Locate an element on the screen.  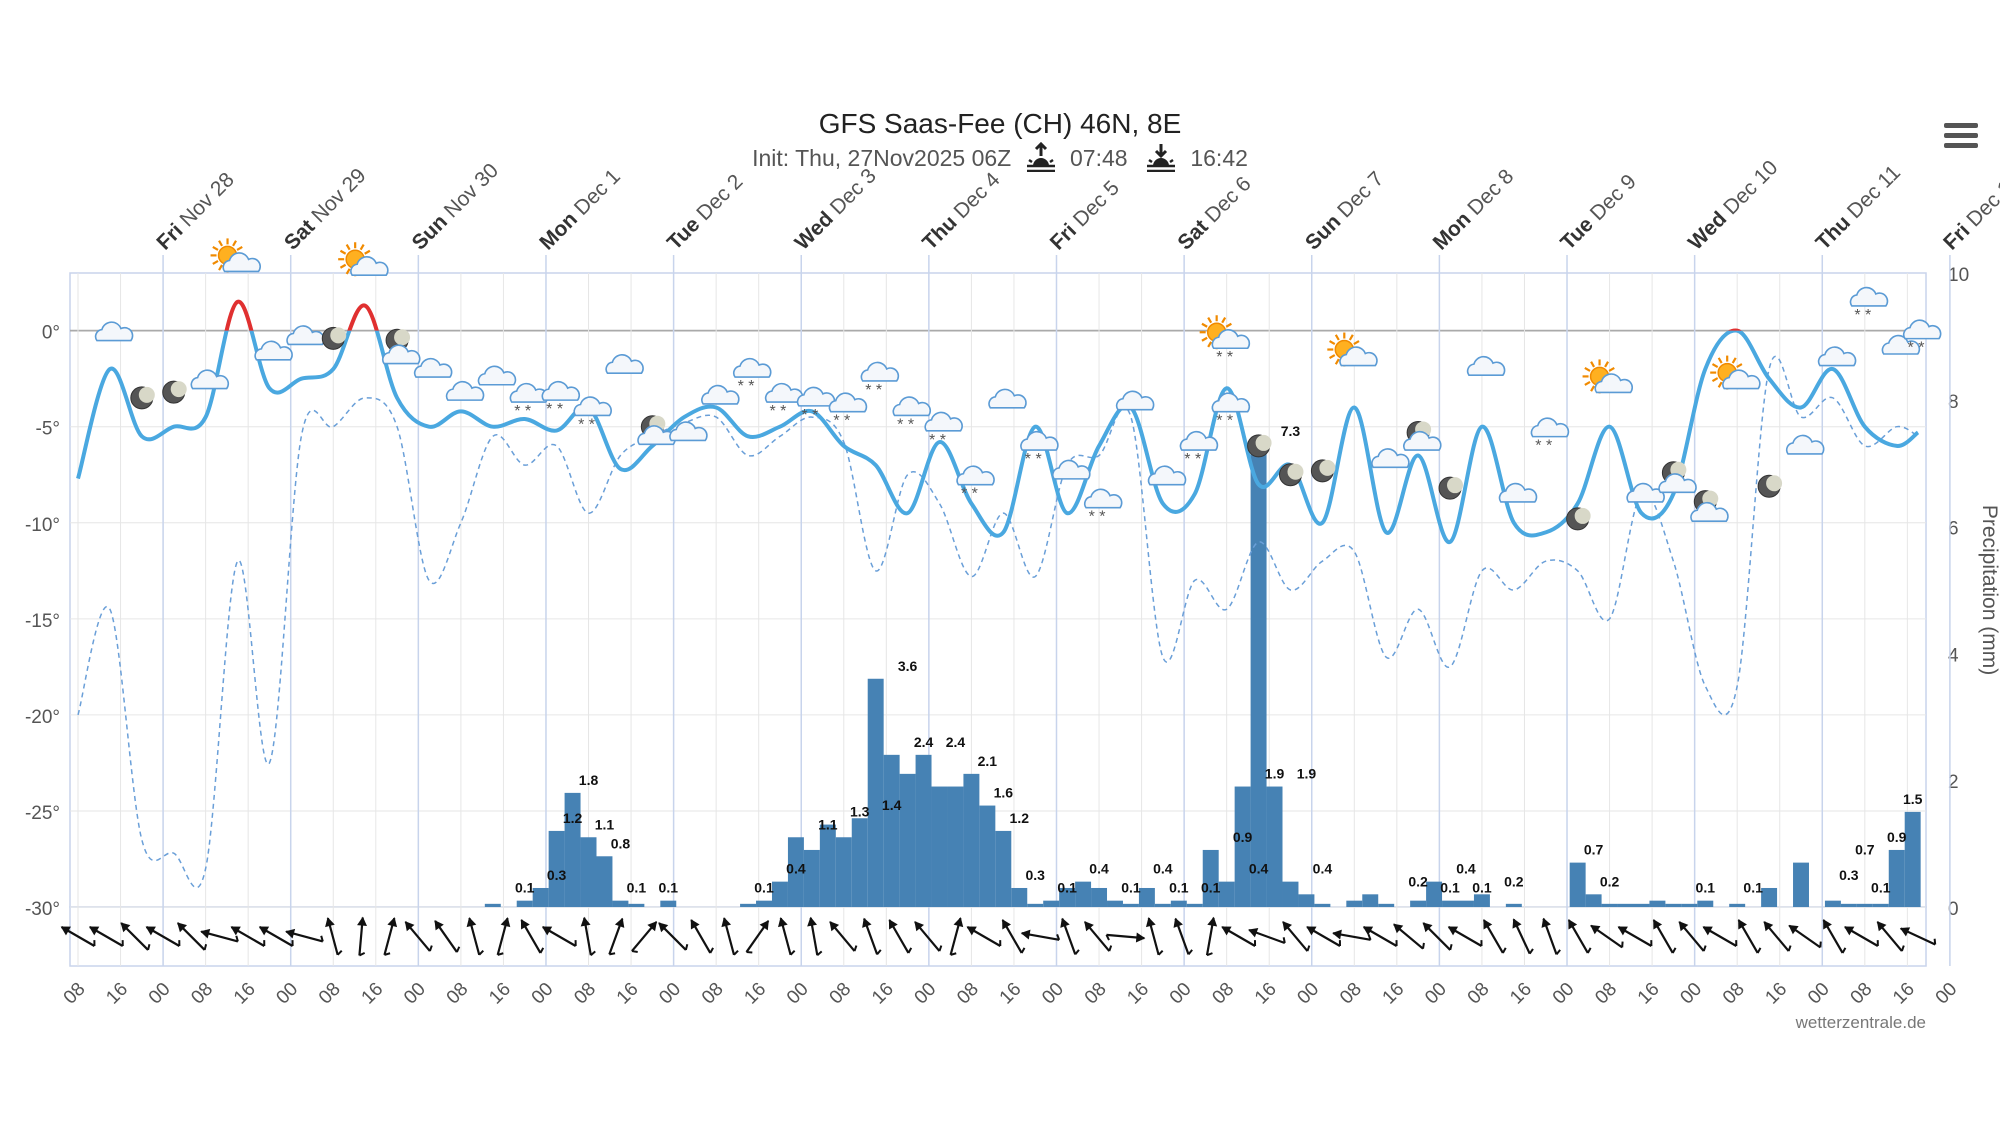
precip-value-label: 0.4 is located at coordinates (1259, 869).